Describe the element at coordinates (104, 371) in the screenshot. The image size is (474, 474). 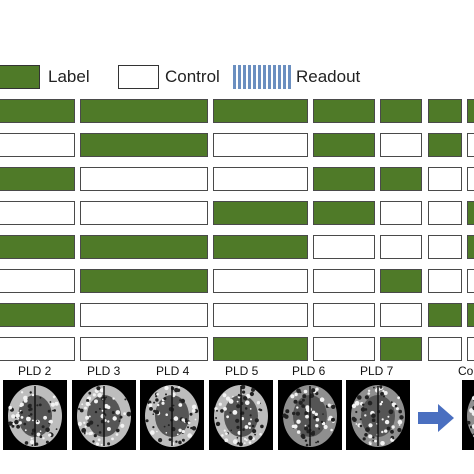
I see `pld-label: PLD 3` at that location.